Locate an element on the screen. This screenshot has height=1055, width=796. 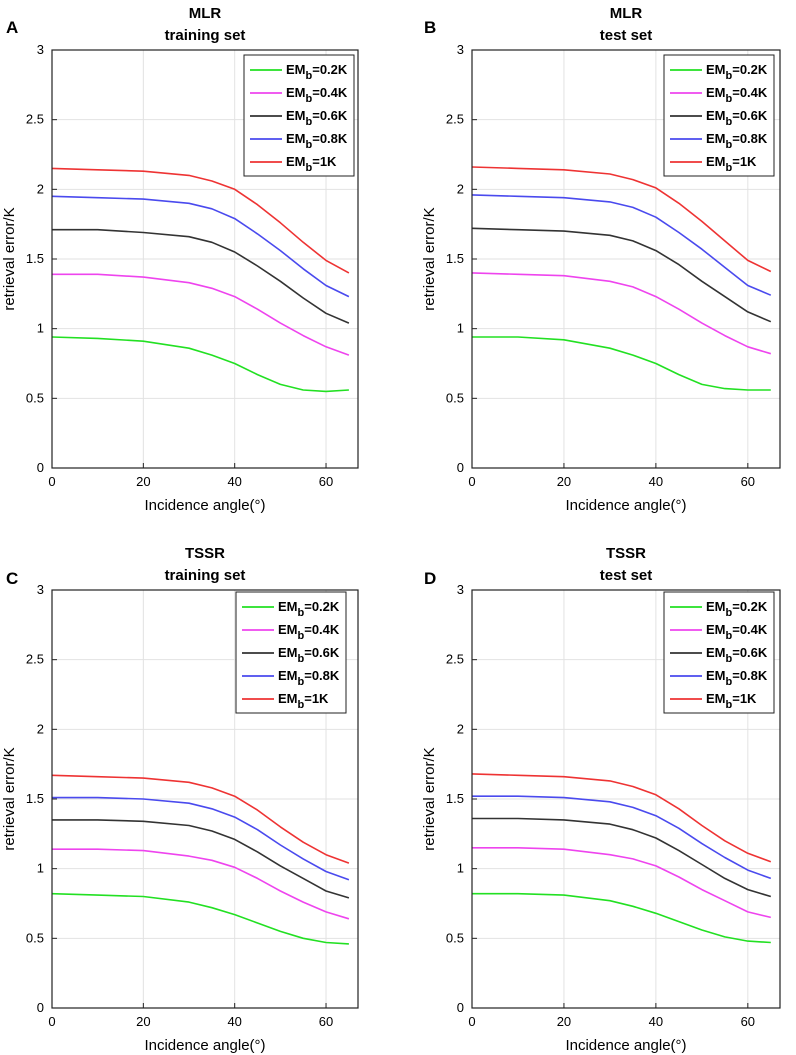
chart-title-line: MLR is located at coordinates (626, 13).